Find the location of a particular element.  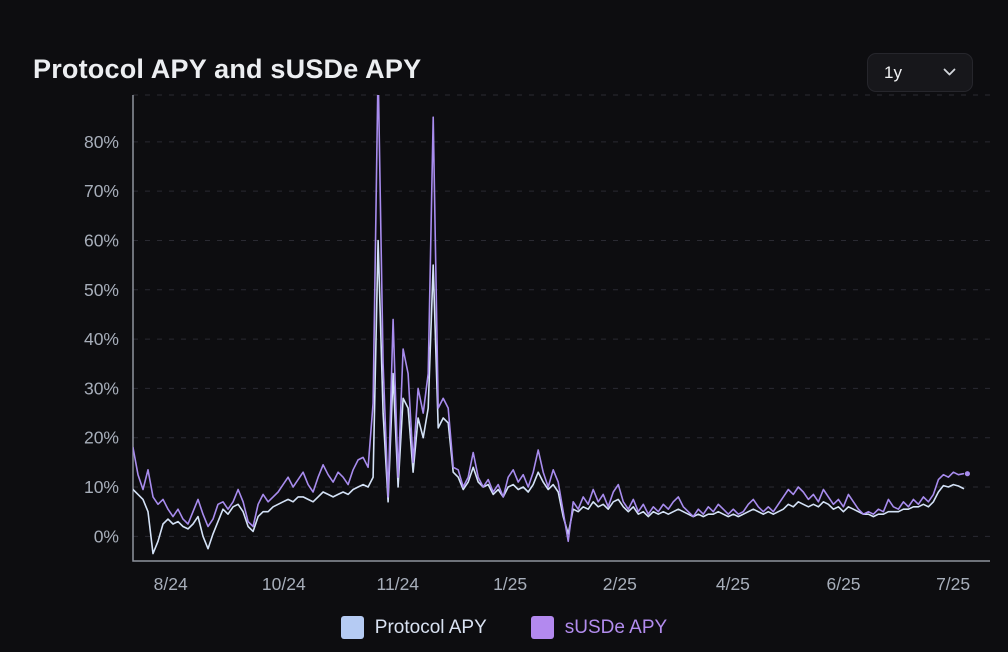

x-axis-tick-label: 2/25 is located at coordinates (620, 584).